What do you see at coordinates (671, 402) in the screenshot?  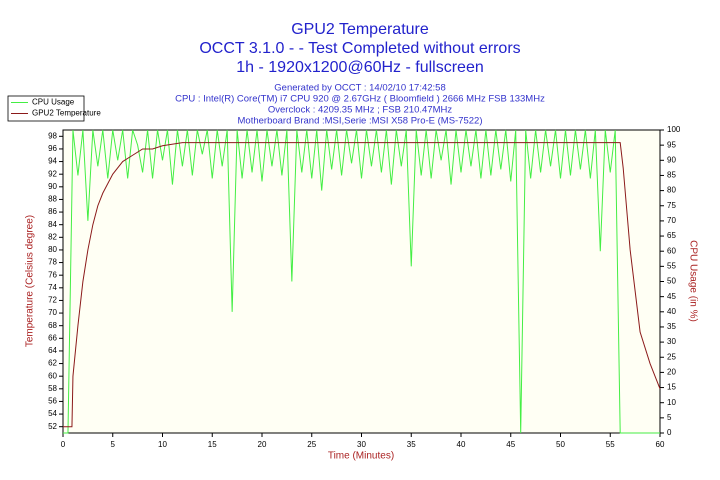 I see `y2-tick-label: 10` at bounding box center [671, 402].